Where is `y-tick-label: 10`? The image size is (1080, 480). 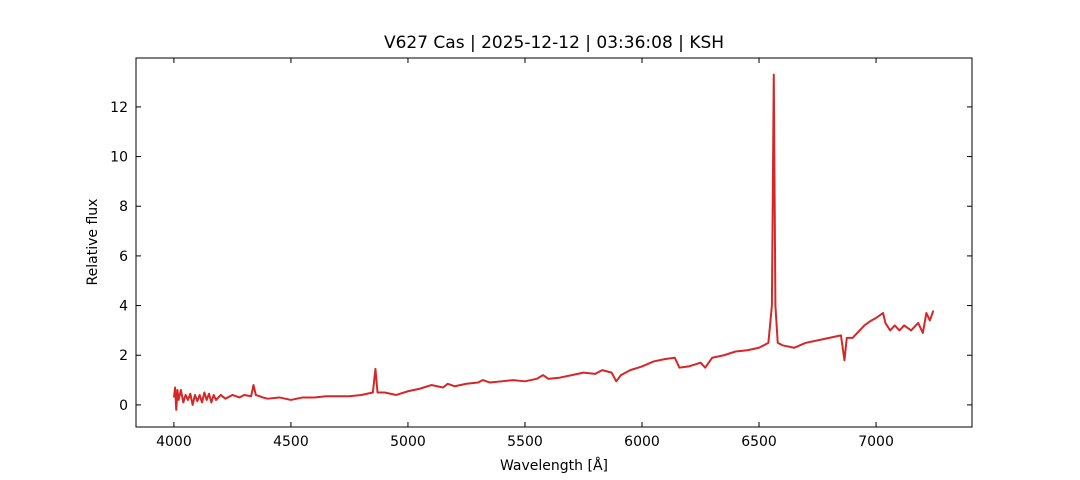
y-tick-label: 10 is located at coordinates (119, 158).